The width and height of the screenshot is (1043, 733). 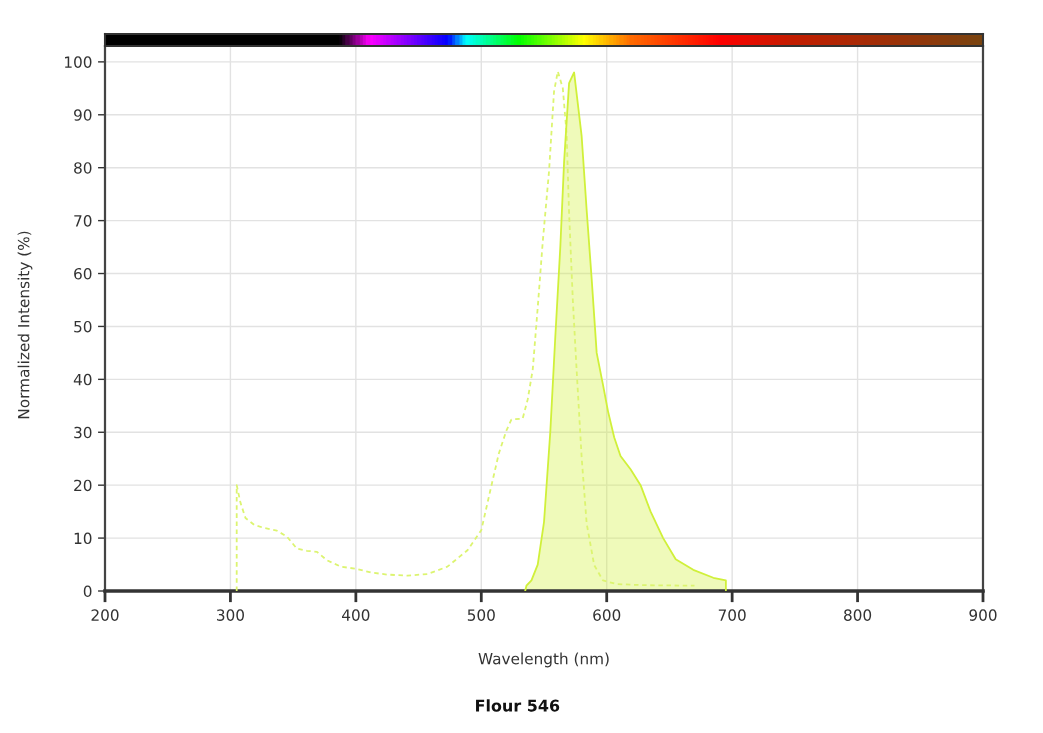 I want to click on x-tick-label: 800, so click(x=858, y=615).